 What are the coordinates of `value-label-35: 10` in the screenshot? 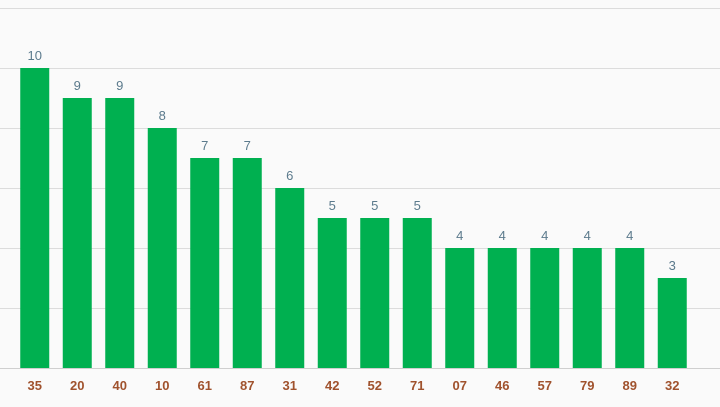 It's located at (35, 55).